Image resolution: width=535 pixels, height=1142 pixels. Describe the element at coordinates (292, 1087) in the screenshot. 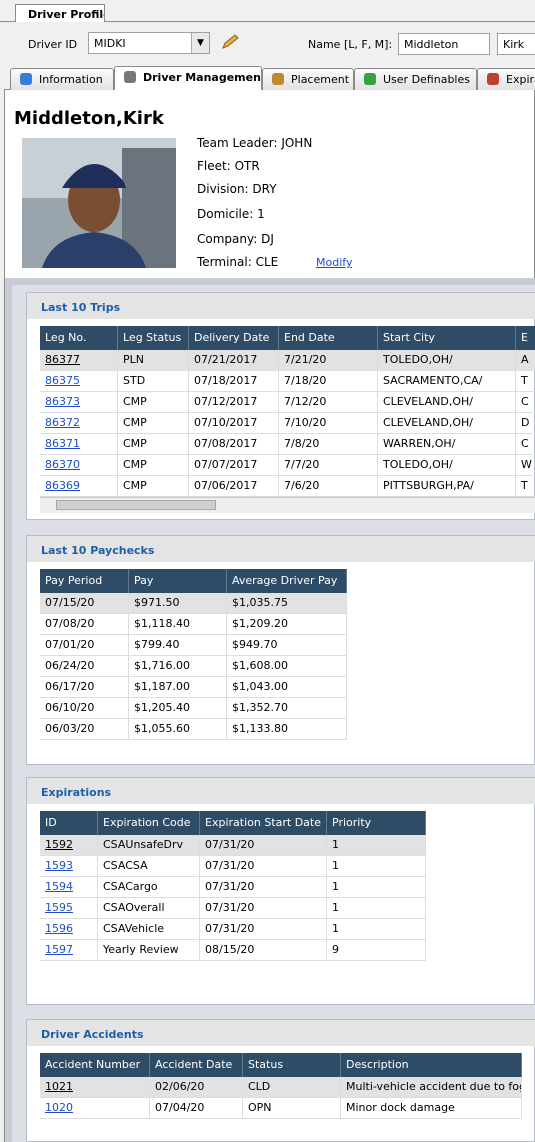

I see `table-cell: CLD` at that location.